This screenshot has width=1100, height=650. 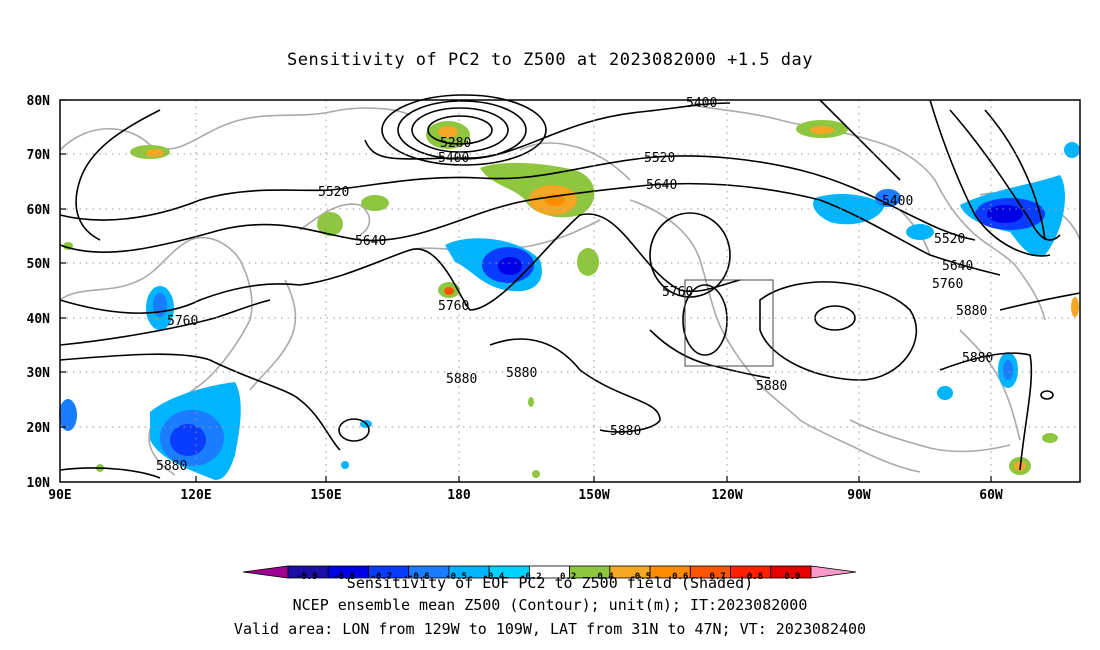 What do you see at coordinates (717, 577) in the screenshot?
I see `colorbar-tick-label: 0.7` at bounding box center [717, 577].